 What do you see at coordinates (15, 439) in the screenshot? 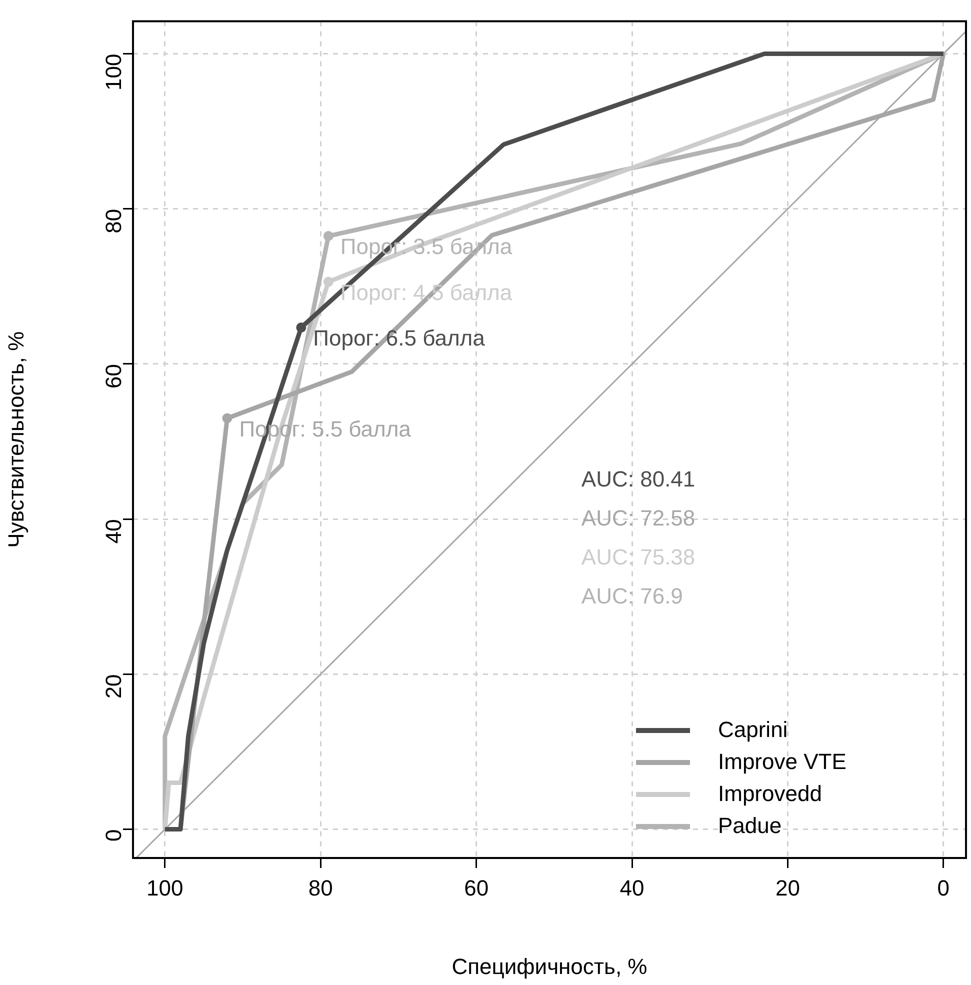
I see `y-axis-title: Чувствительность, %` at bounding box center [15, 439].